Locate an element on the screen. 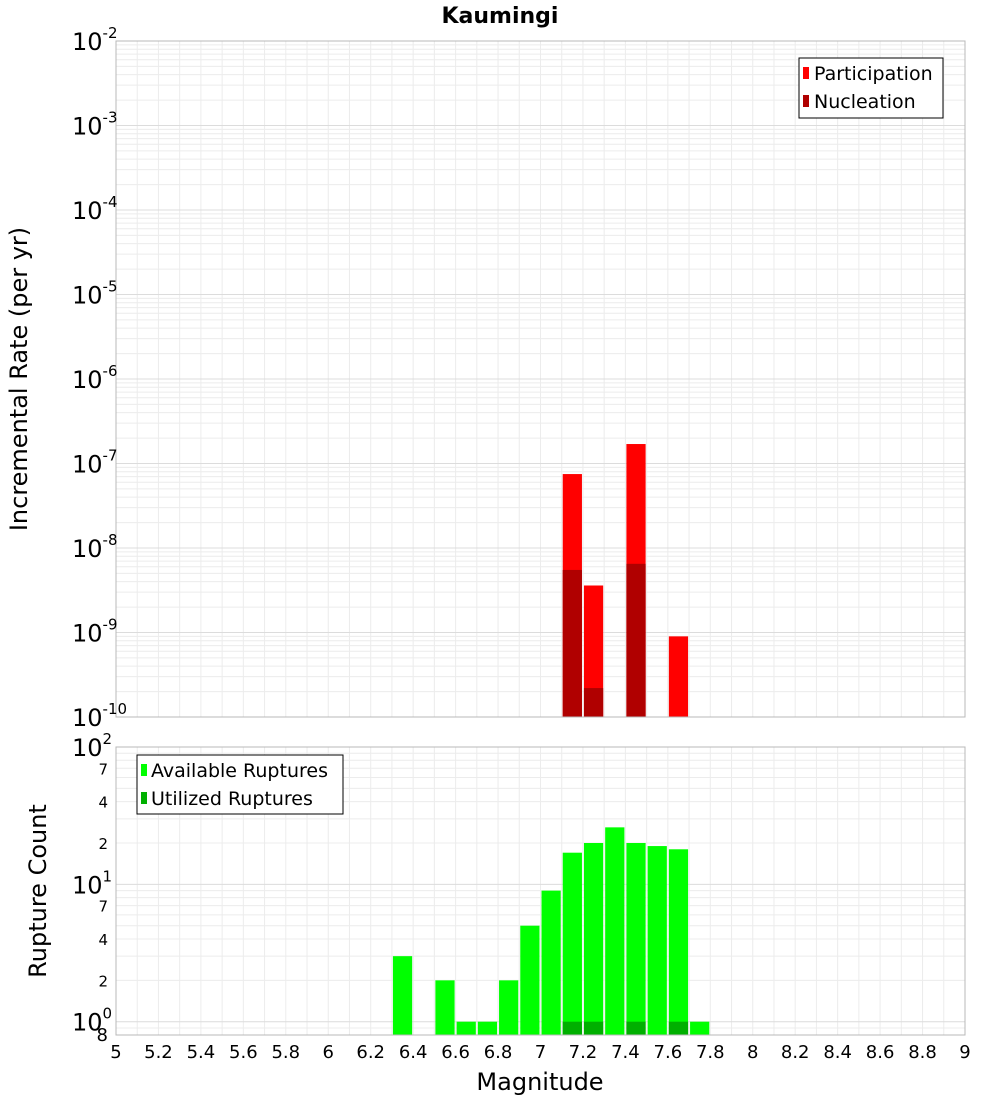 The image size is (1000, 1100). top-y-tick-label: 10⁻² is located at coordinates (95, 40).